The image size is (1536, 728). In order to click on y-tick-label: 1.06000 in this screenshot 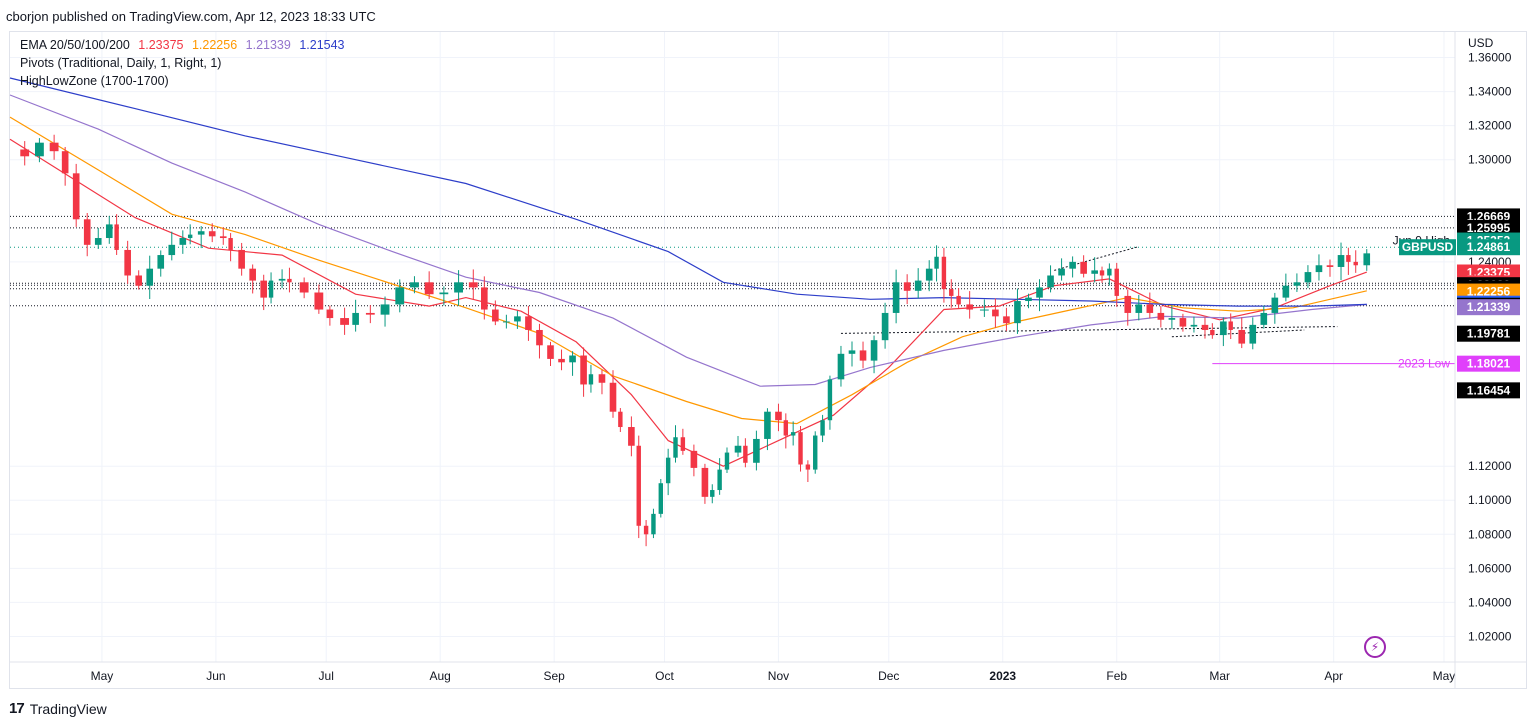, I will do `click(1490, 568)`.